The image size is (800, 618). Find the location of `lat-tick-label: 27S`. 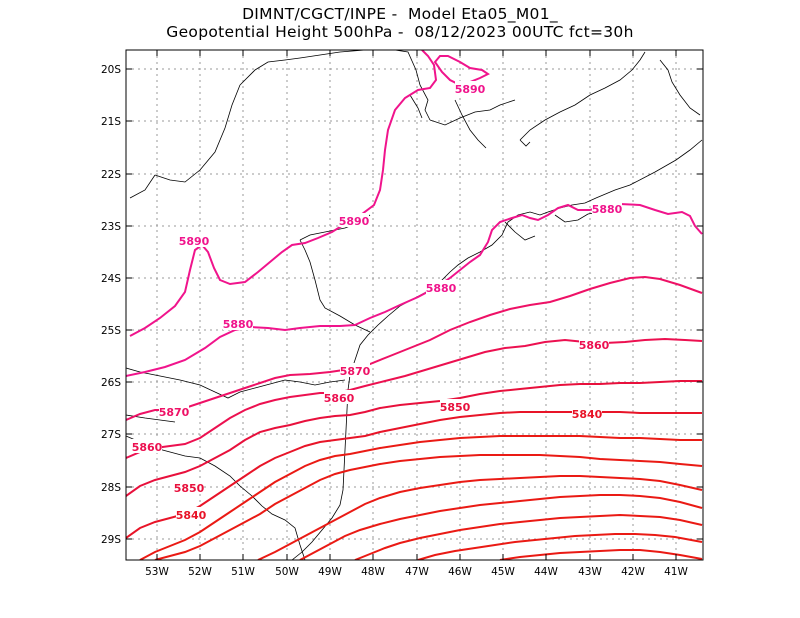

lat-tick-label: 27S is located at coordinates (111, 435).